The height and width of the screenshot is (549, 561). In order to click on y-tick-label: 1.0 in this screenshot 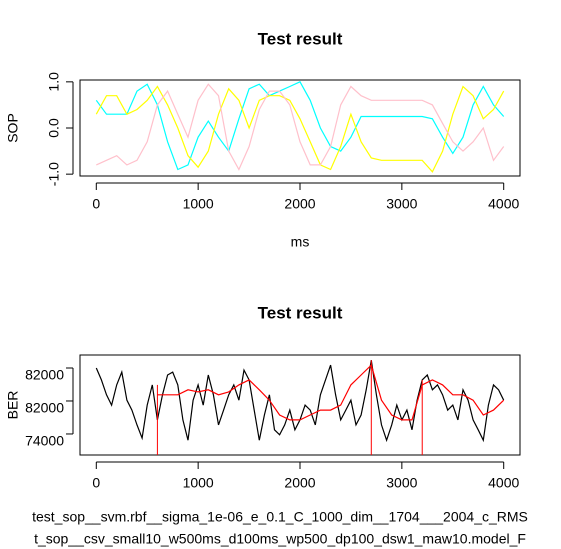, I will do `click(54, 82)`.